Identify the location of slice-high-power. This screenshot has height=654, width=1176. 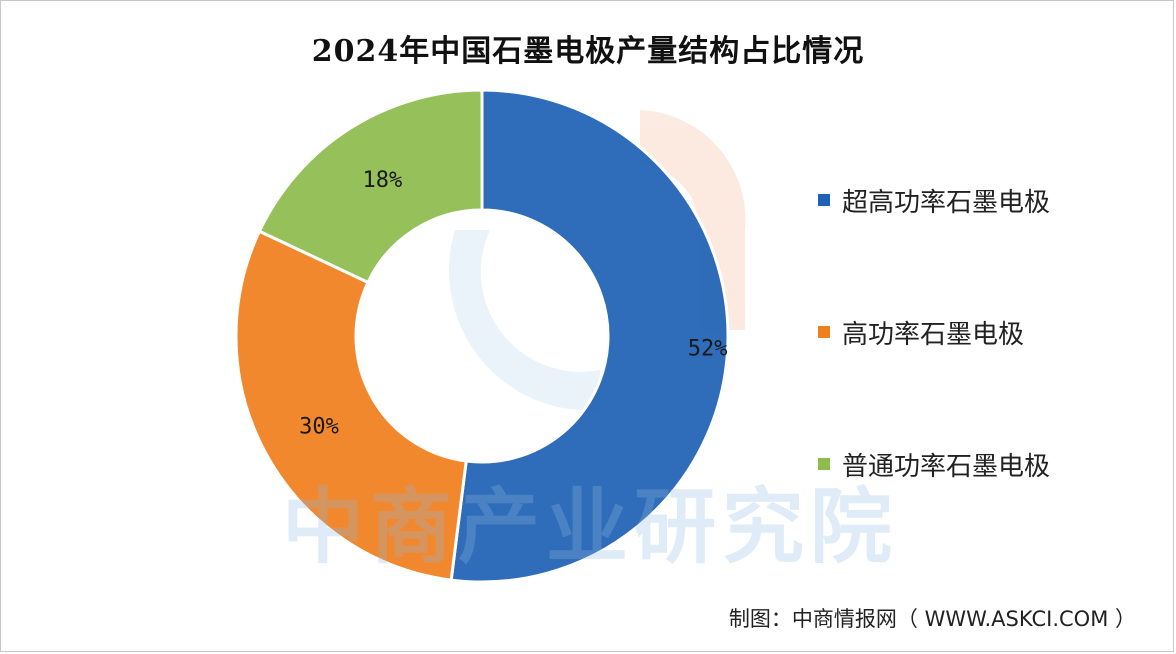
(351, 405).